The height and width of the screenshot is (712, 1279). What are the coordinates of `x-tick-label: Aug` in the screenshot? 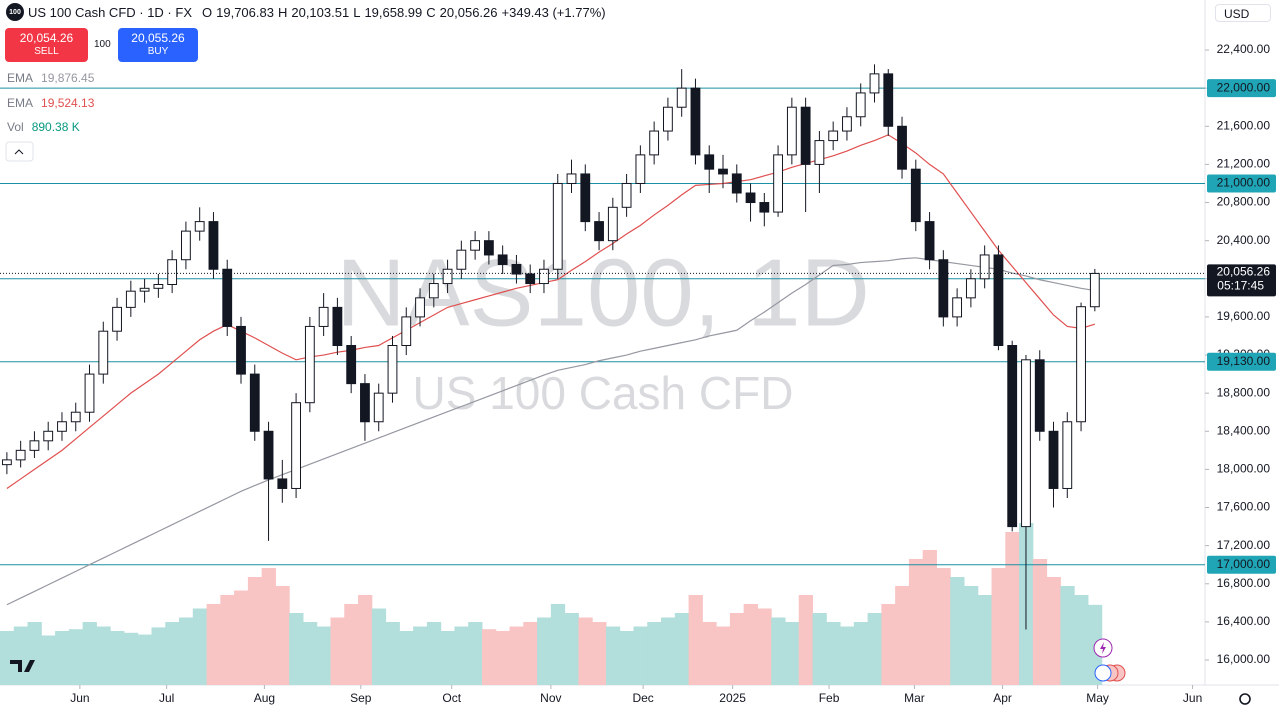 It's located at (264, 698).